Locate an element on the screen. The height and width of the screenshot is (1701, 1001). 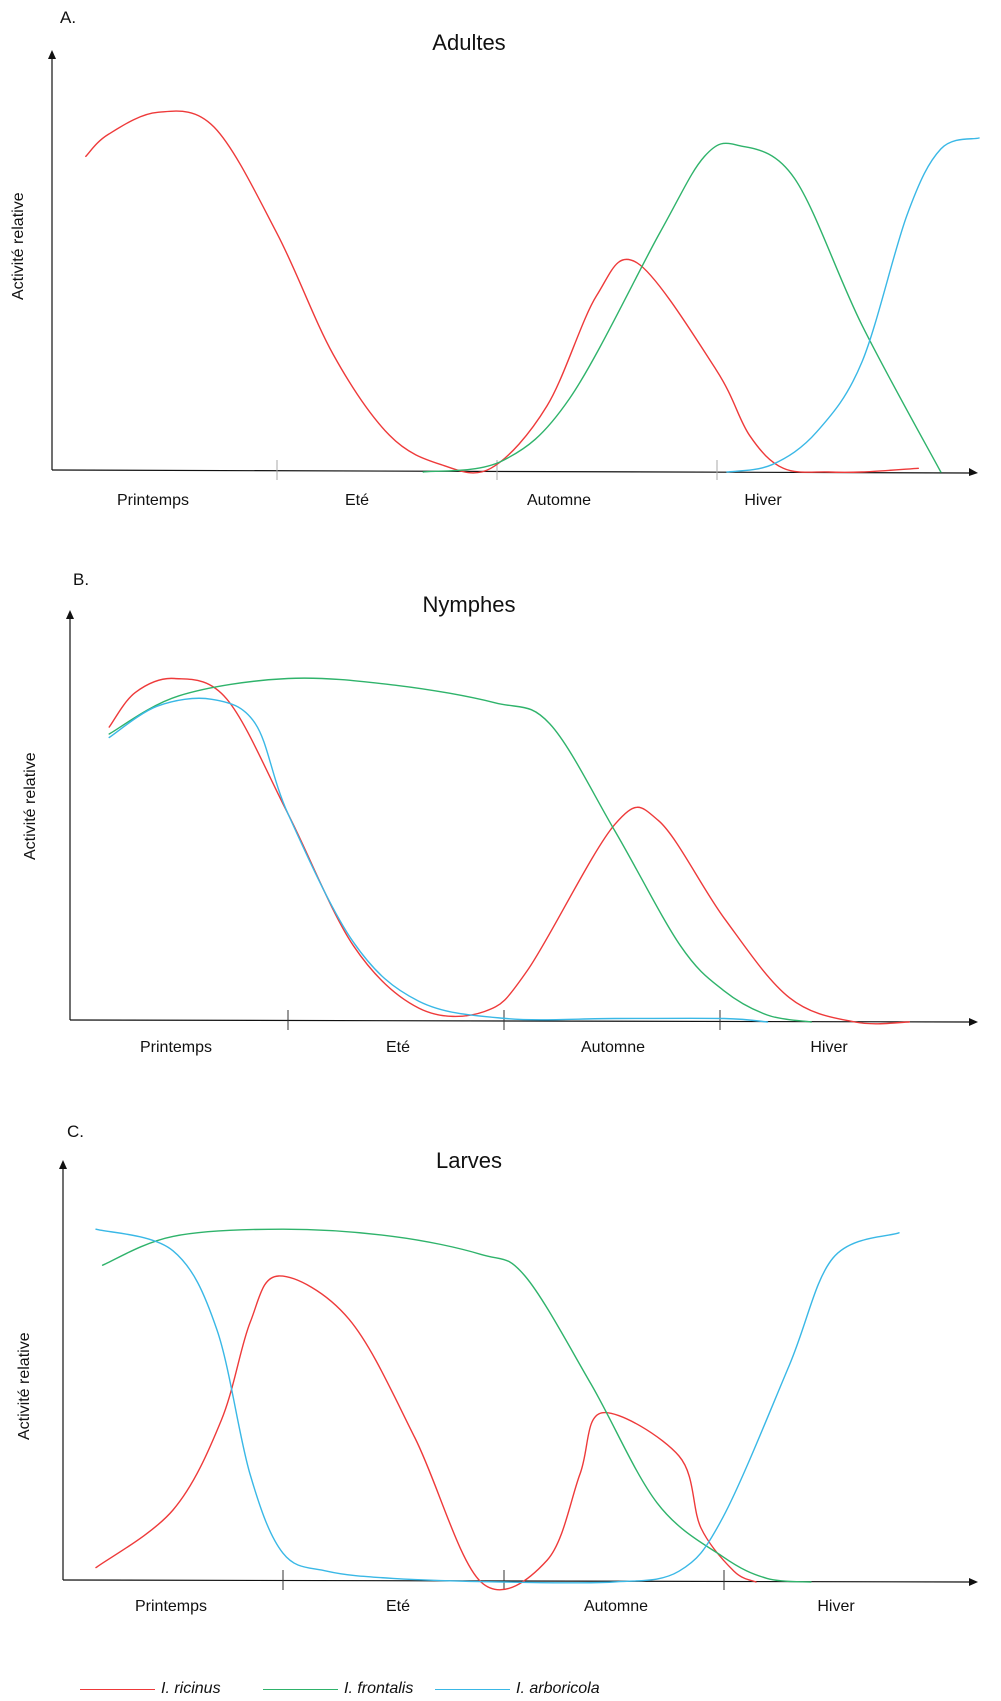
legend-item-arboricola: I. arboricola is located at coordinates (517, 1689).